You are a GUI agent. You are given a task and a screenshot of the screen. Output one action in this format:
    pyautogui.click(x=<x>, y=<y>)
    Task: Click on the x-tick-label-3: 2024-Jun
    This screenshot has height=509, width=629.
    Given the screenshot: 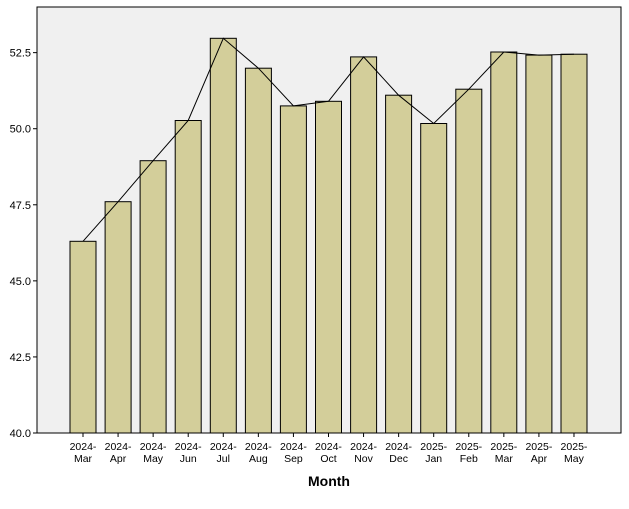 What is the action you would take?
    pyautogui.click(x=188, y=453)
    